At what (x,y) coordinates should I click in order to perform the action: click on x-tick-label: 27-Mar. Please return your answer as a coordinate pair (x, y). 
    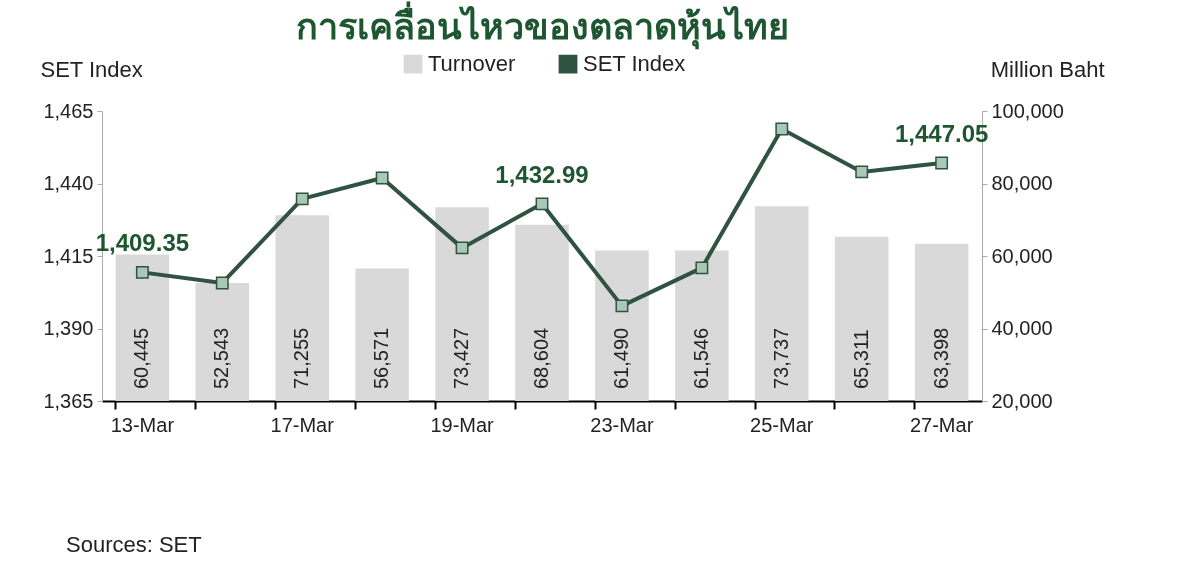
    Looking at the image, I should click on (941, 424).